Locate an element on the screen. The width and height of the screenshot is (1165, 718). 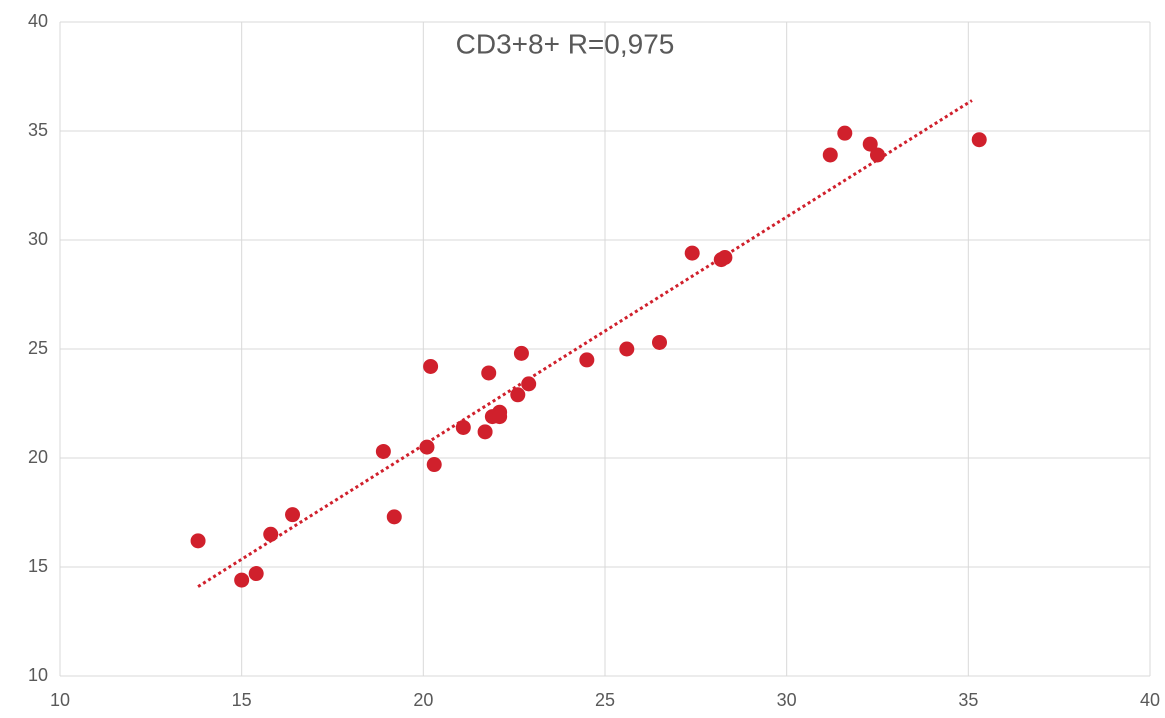
y-tick-label: 35 is located at coordinates (38, 130).